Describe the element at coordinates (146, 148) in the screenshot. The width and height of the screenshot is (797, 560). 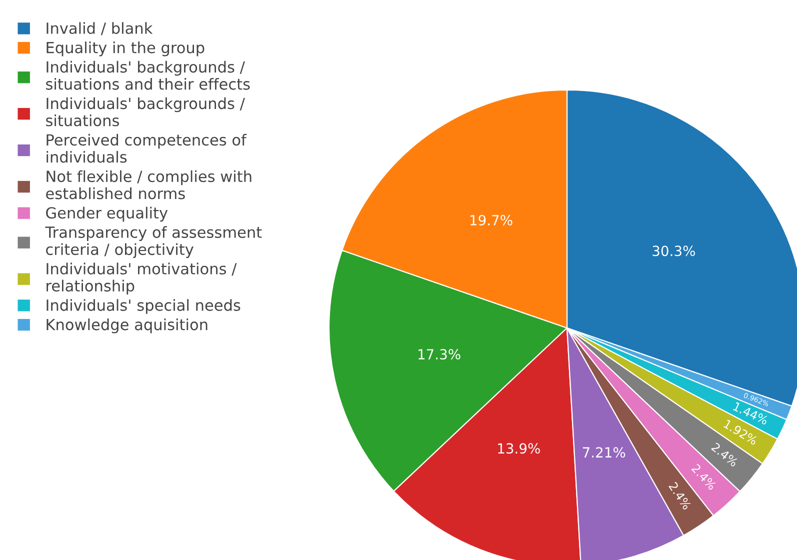
I see `legend-label: Perceived competences of individuals` at that location.